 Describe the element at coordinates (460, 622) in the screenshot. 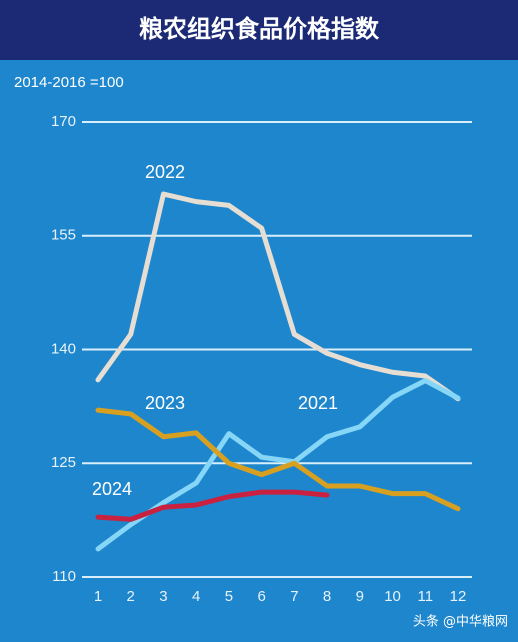

I see `watermark: 头条 @中华粮网` at that location.